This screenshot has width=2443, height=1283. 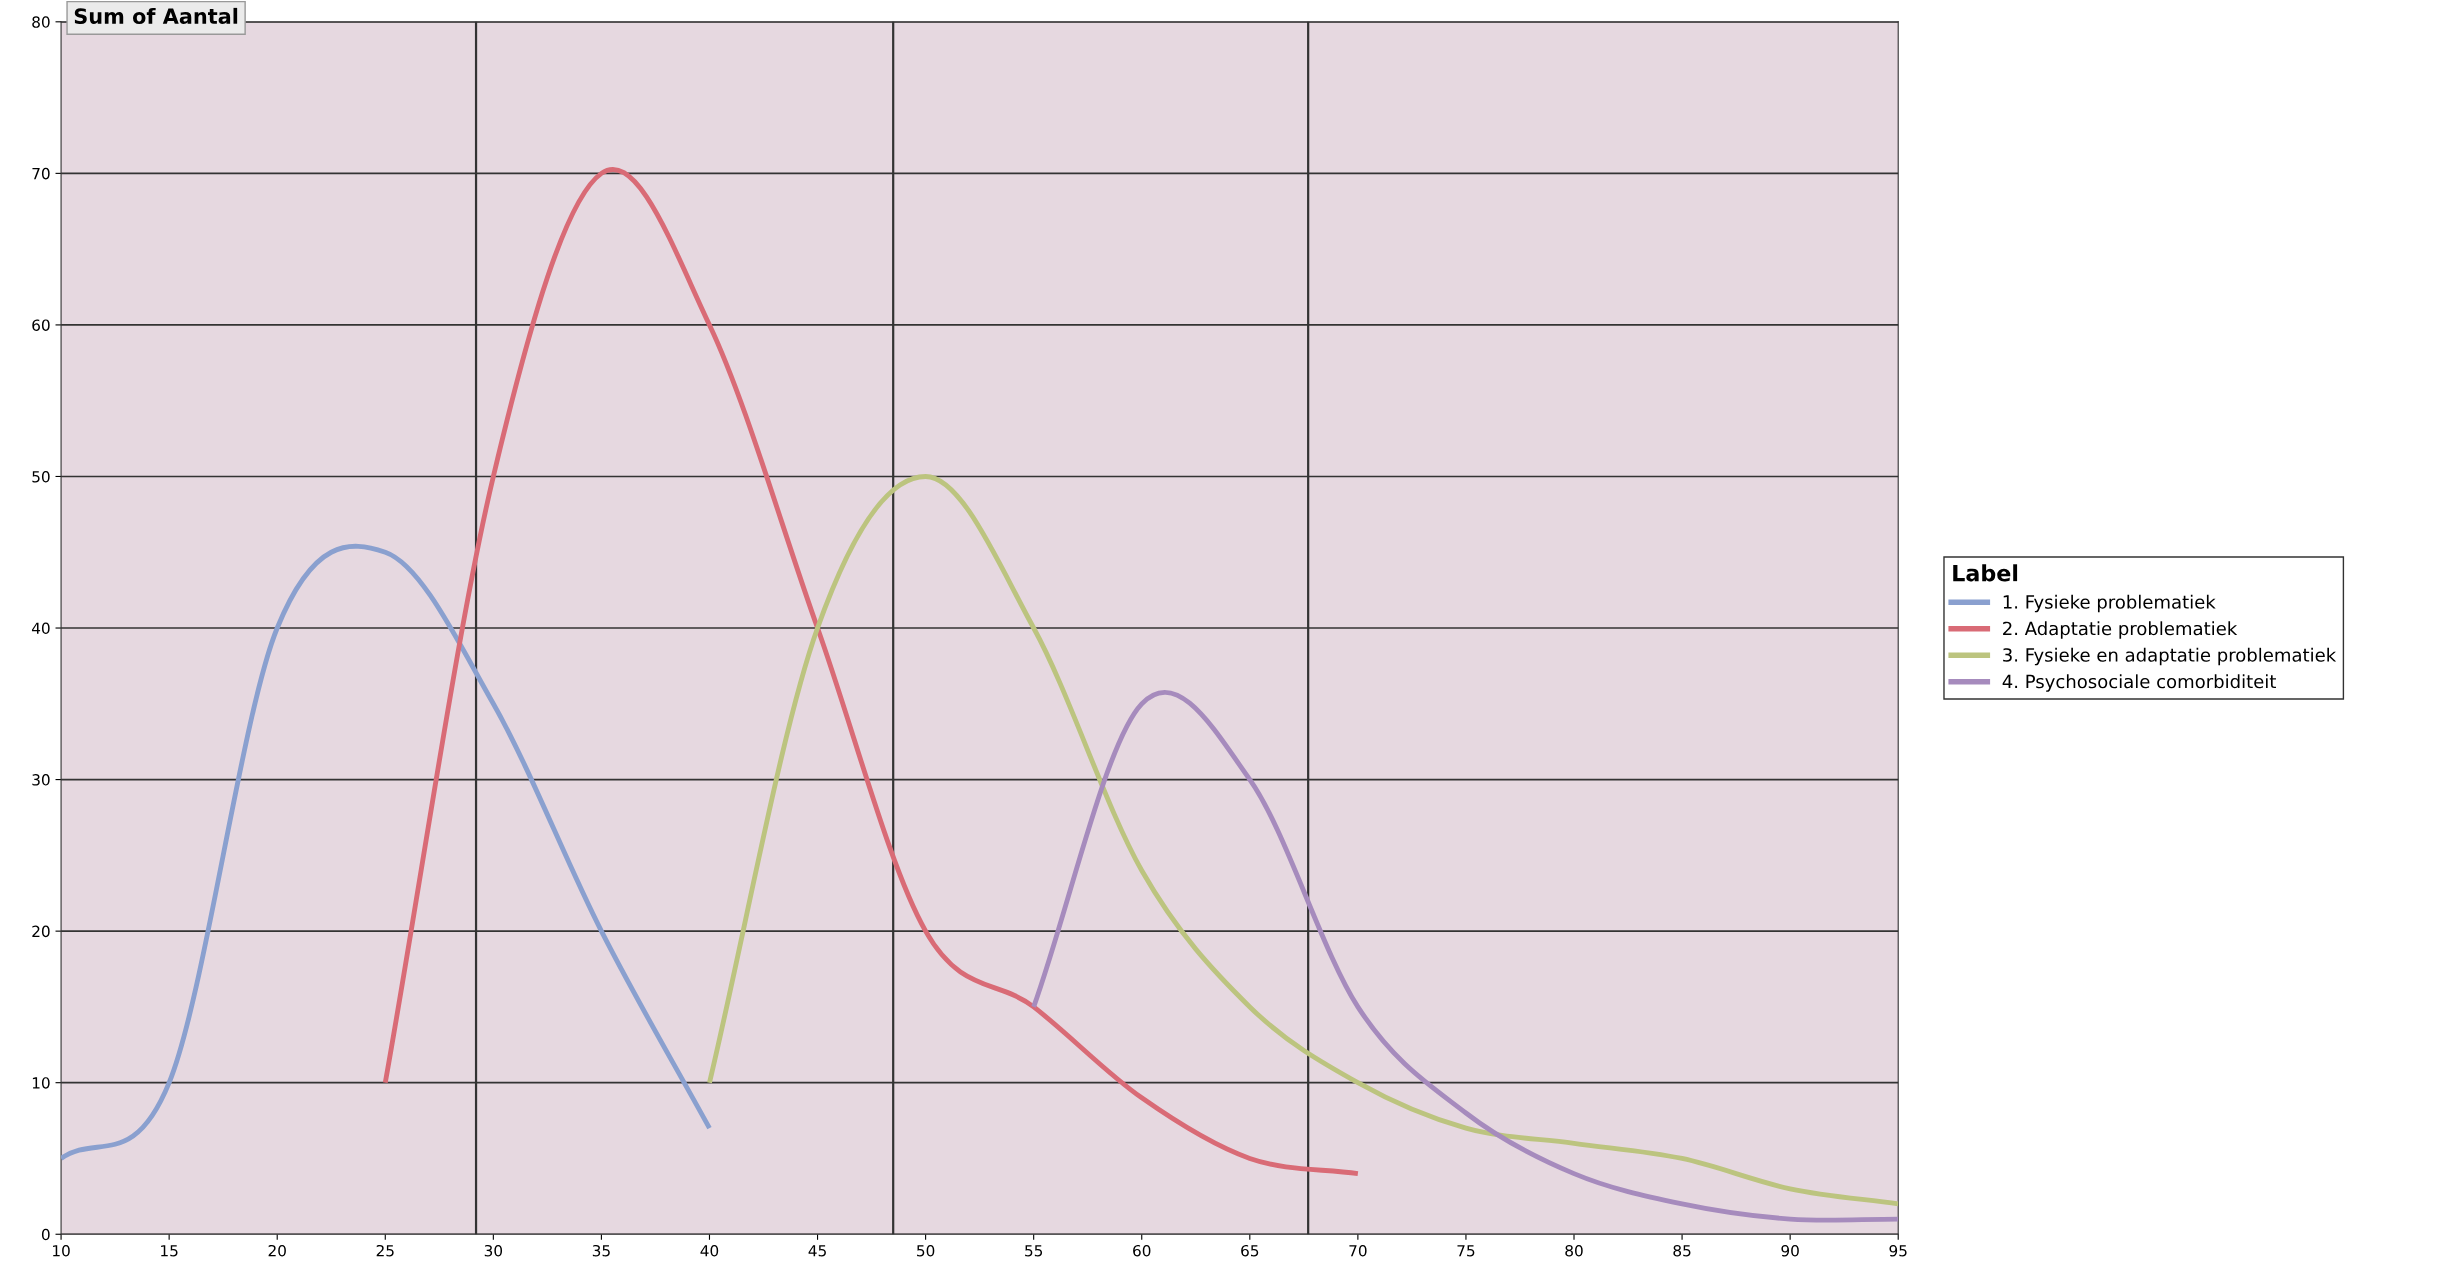 I want to click on y-tick-label: 20, so click(x=41, y=931).